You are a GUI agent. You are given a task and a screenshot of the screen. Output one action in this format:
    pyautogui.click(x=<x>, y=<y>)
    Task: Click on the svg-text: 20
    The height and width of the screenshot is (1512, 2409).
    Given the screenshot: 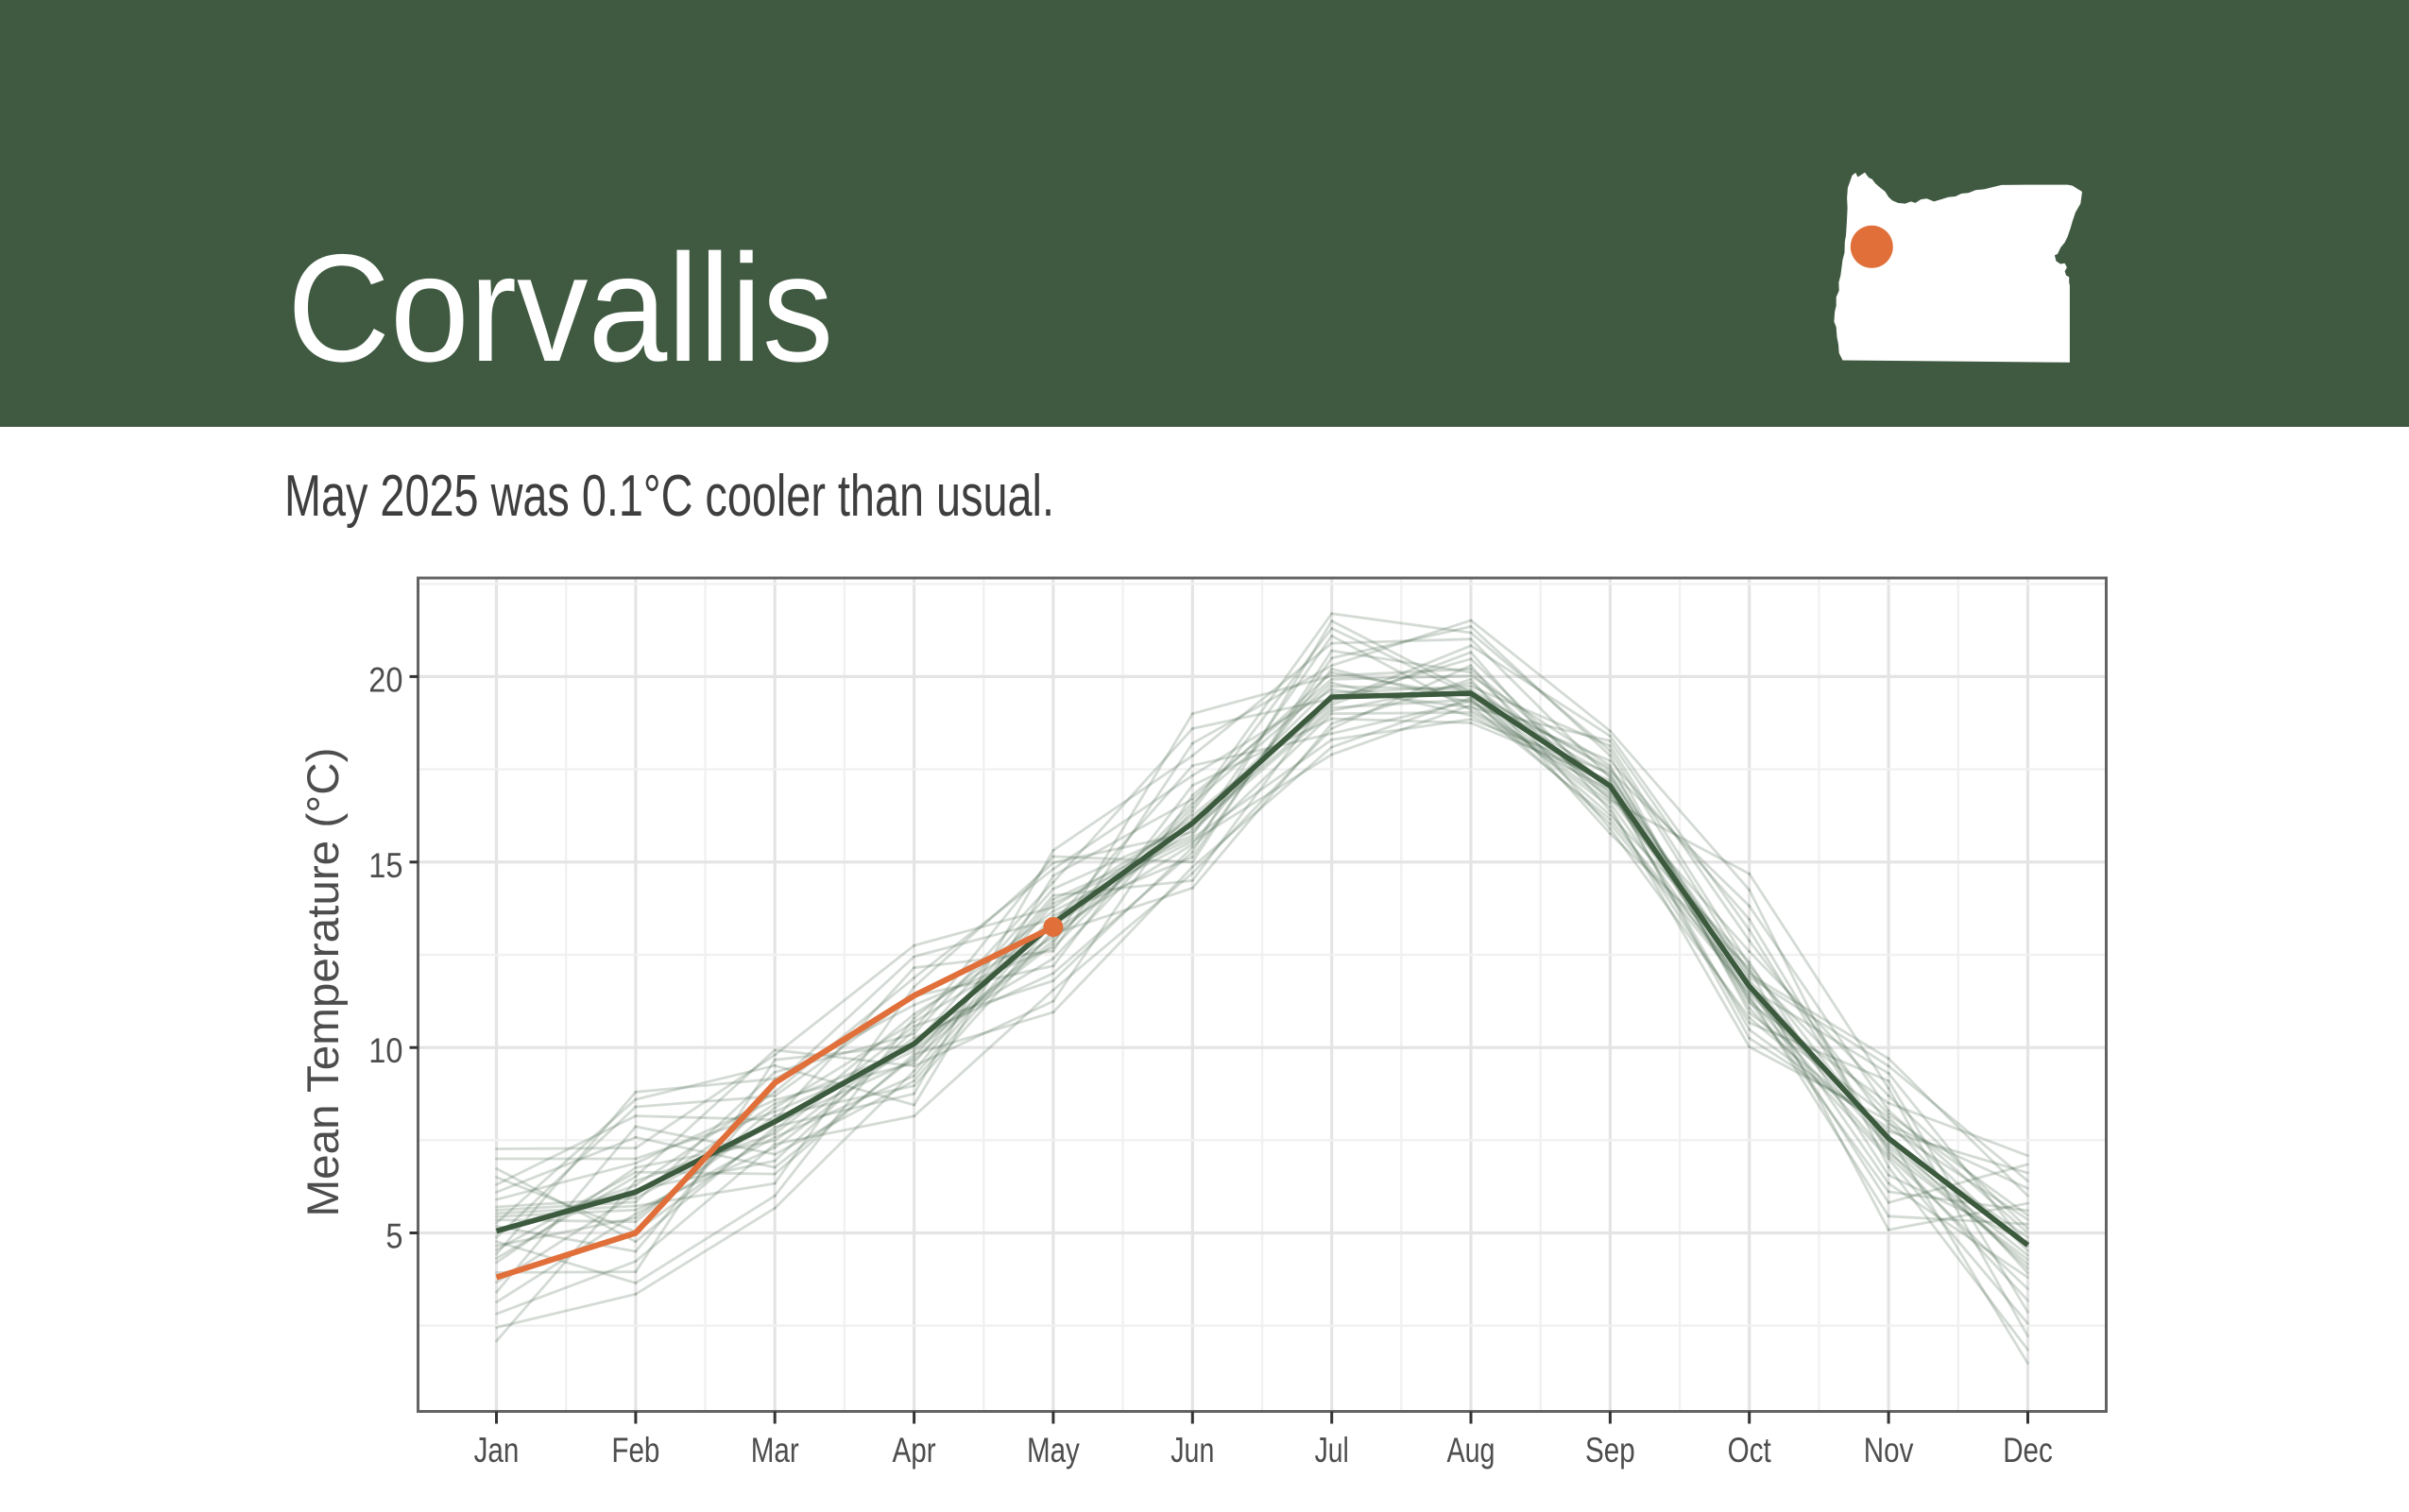 What is the action you would take?
    pyautogui.click(x=385, y=679)
    